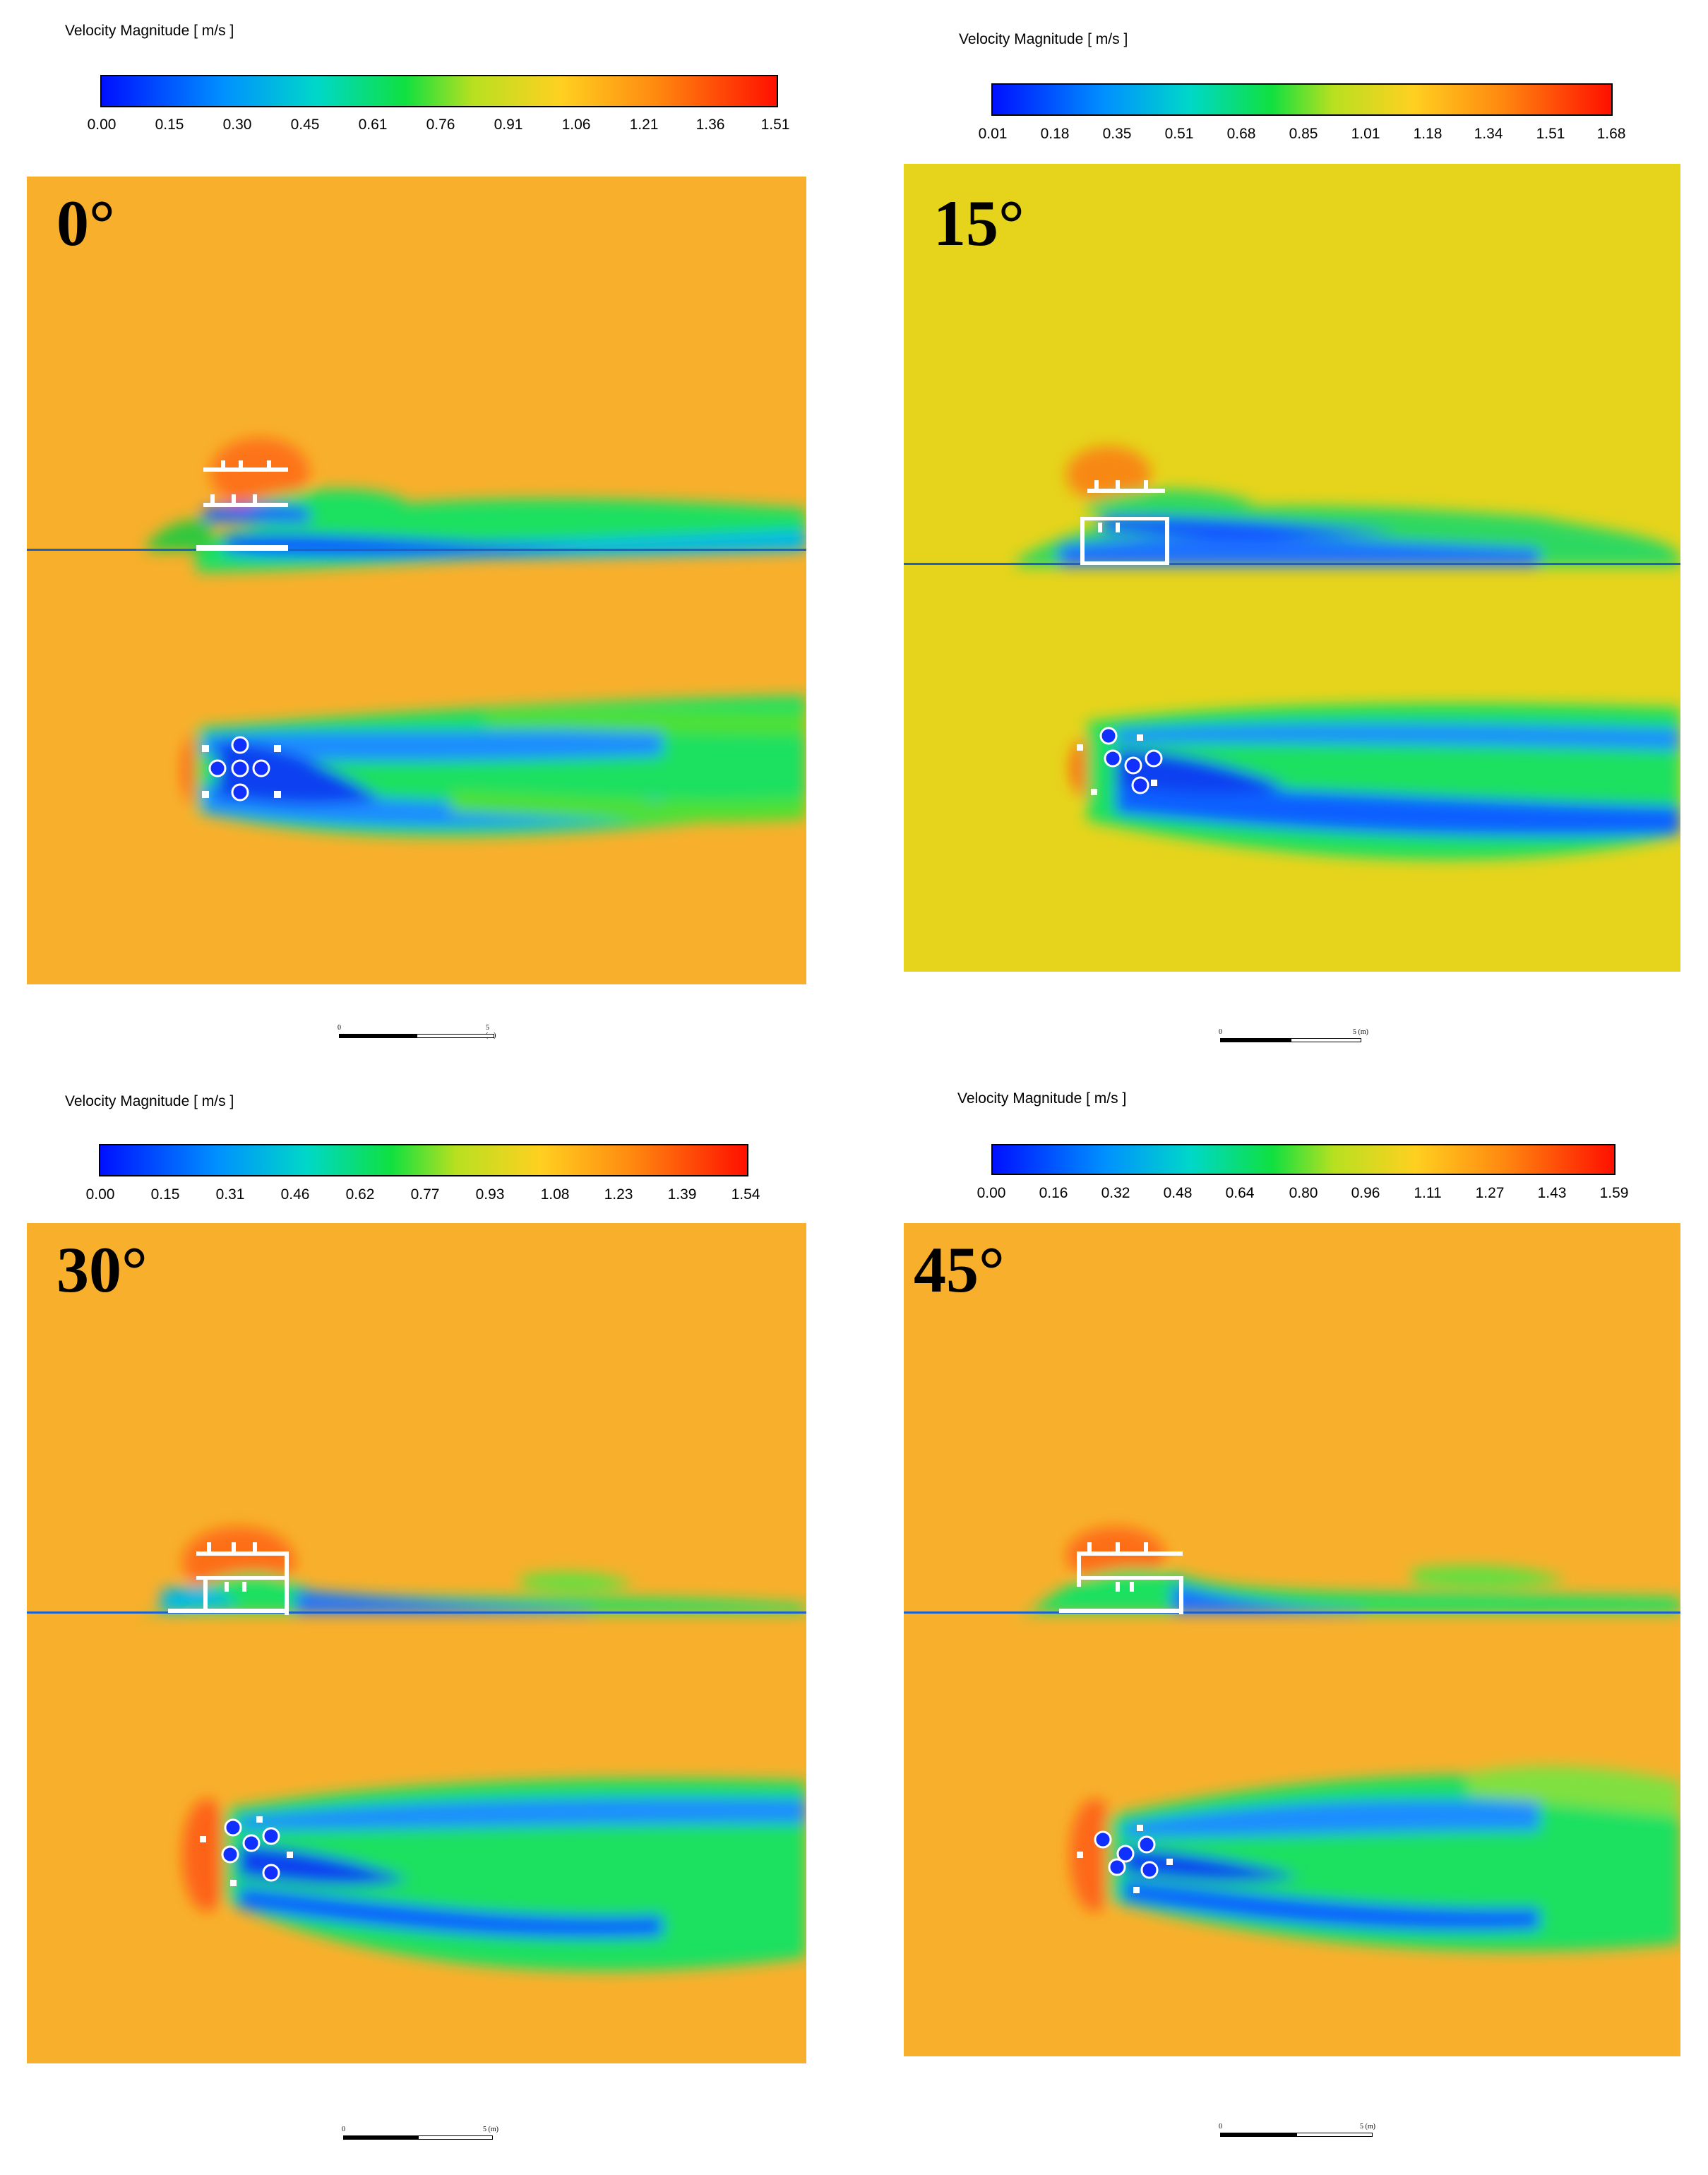 The image size is (1708, 2175). What do you see at coordinates (745, 1195) in the screenshot?
I see `colorbar-tick: 1.54` at bounding box center [745, 1195].